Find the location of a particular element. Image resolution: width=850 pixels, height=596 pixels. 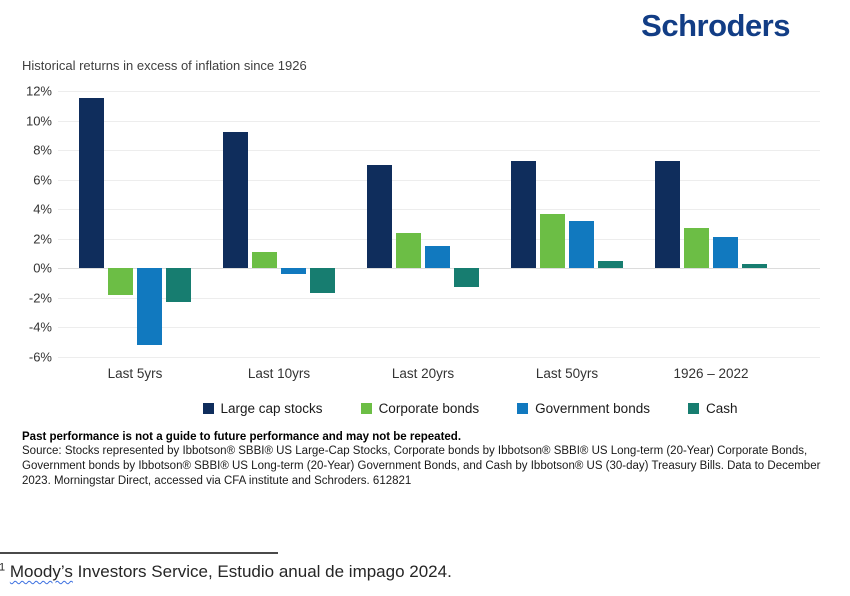

y-axis-tick-label: 4% is located at coordinates (42, 209).